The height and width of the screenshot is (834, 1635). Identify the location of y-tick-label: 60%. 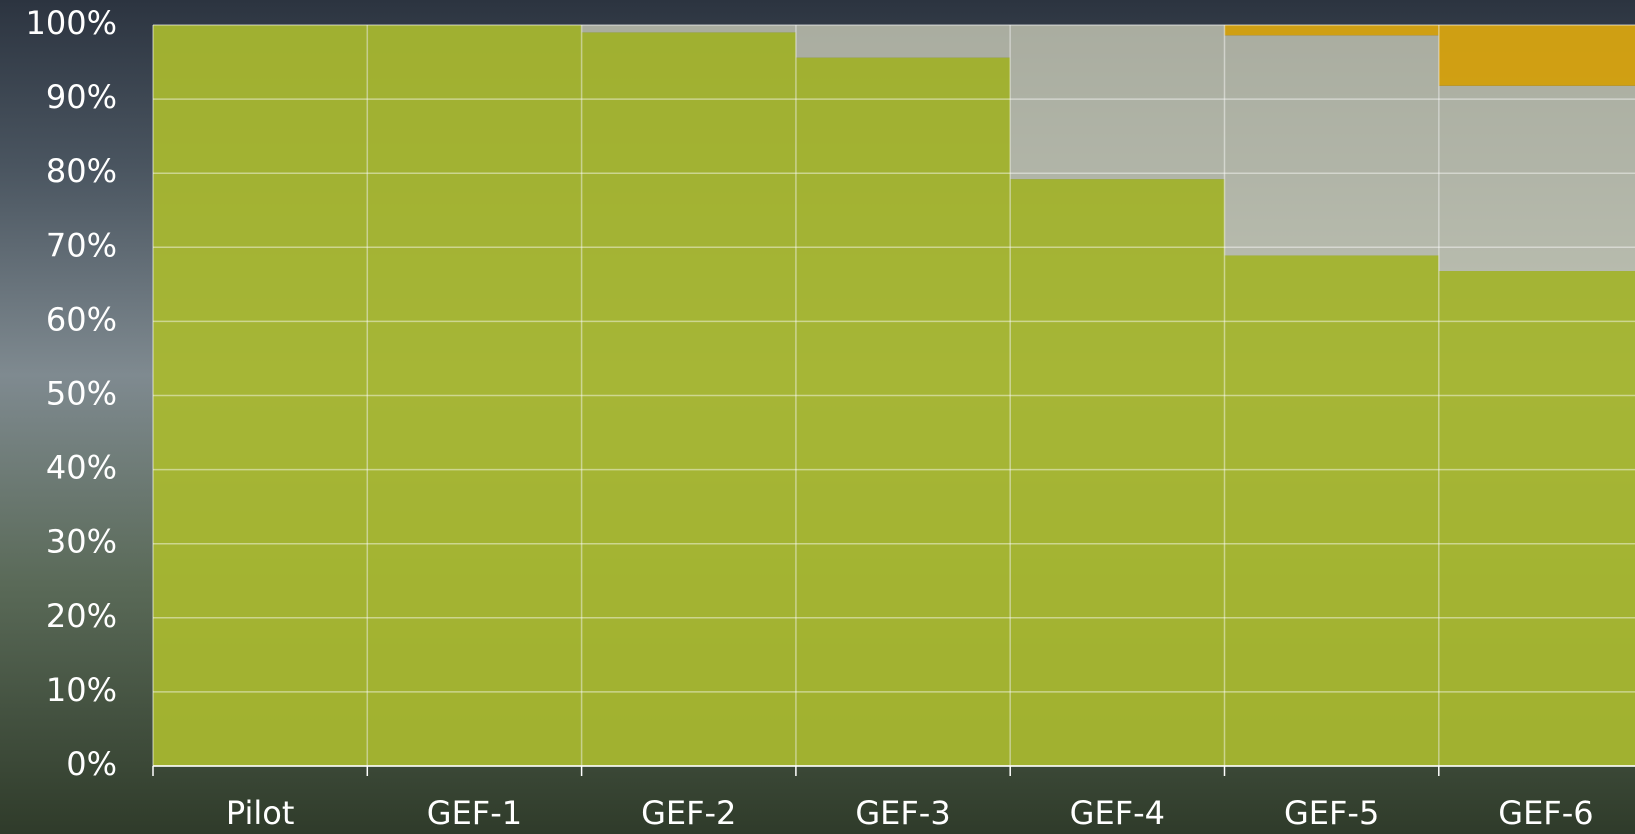
(81, 319).